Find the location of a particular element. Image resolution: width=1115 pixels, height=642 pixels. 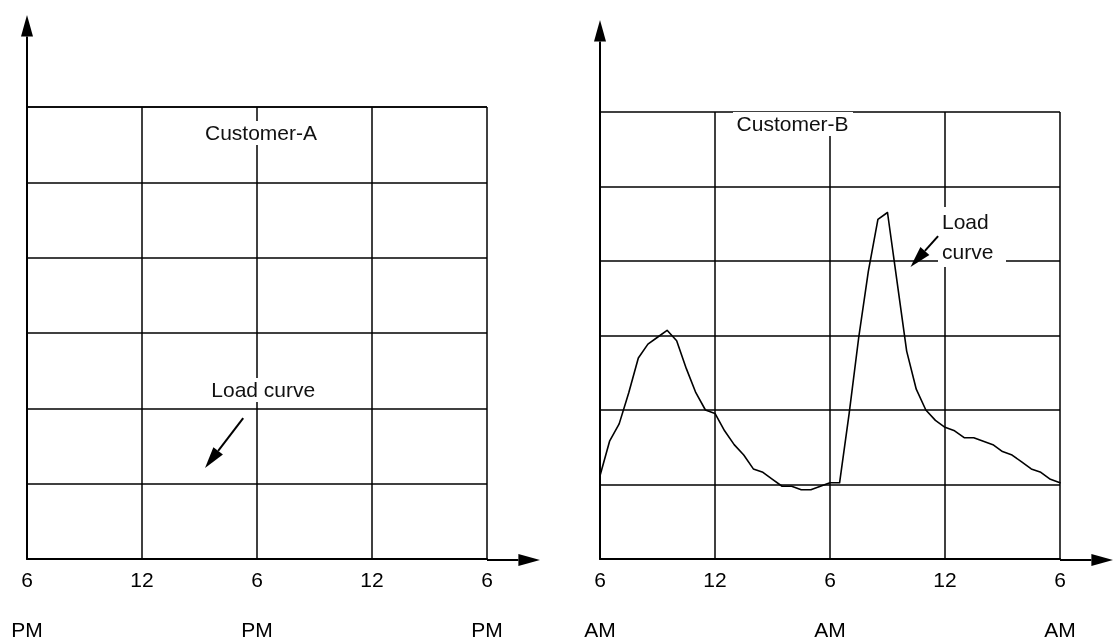

text: Customer-A is located at coordinates (261, 133).